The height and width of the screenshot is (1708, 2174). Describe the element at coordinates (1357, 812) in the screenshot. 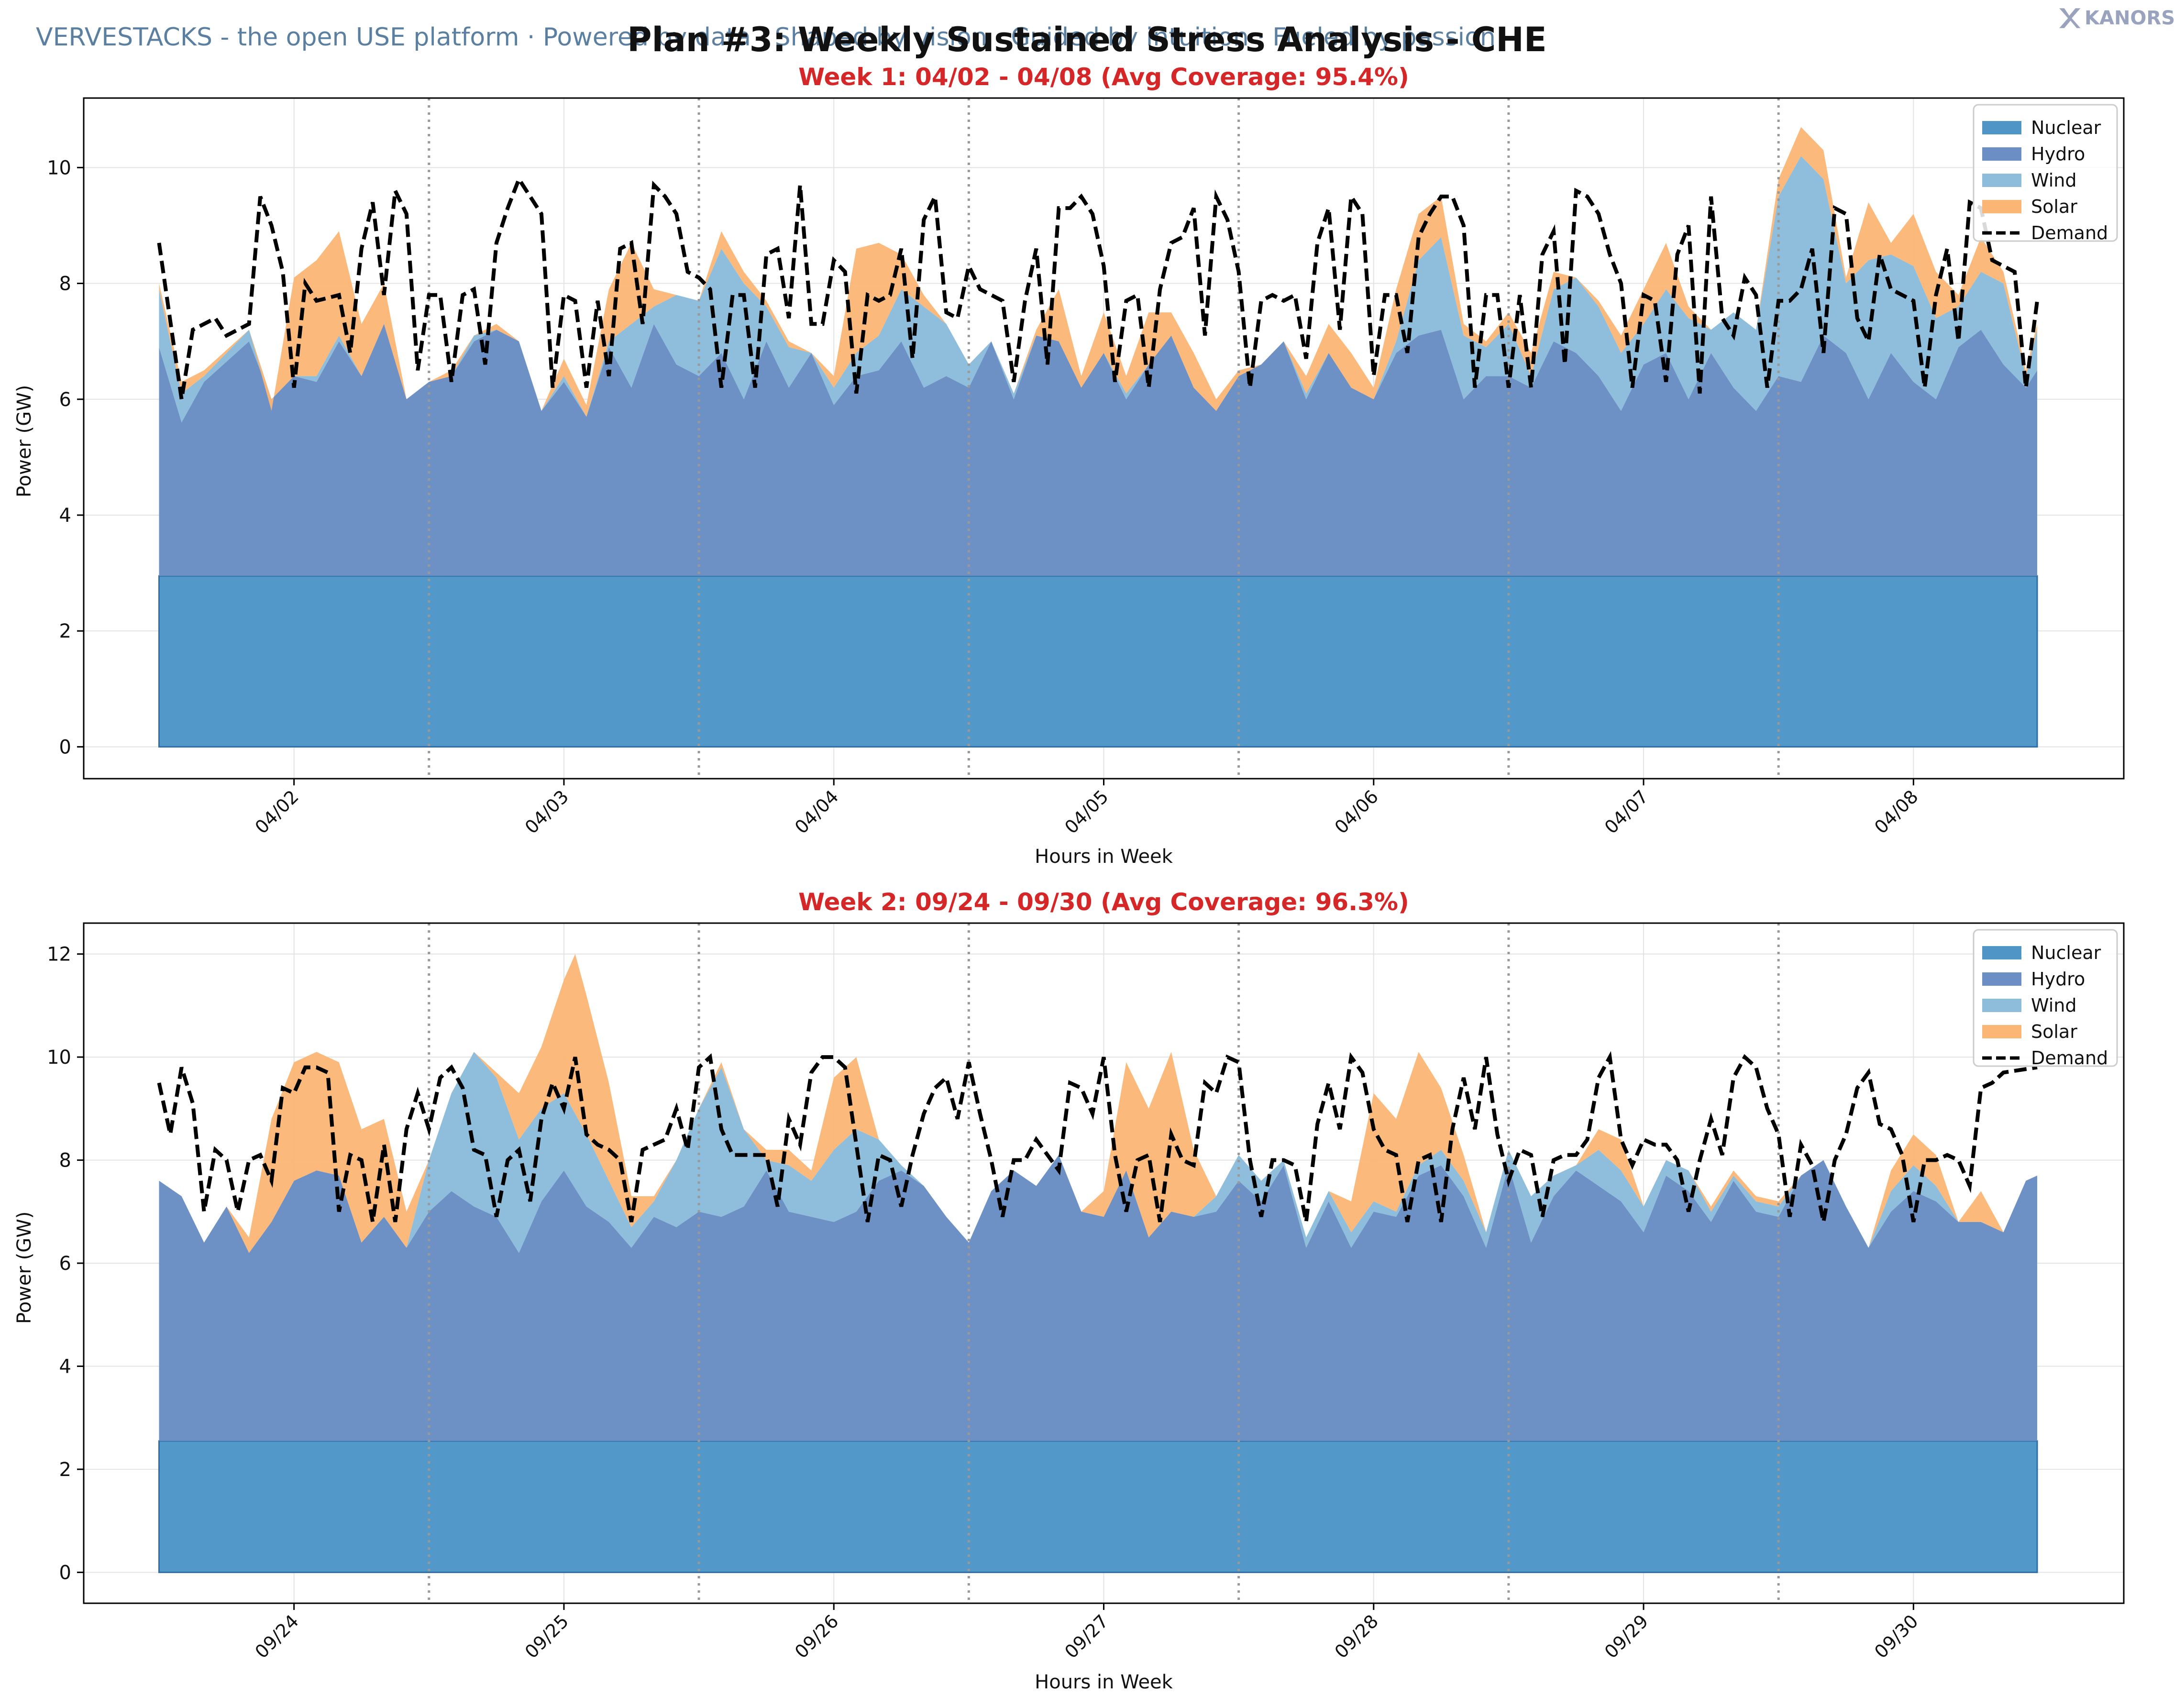

I see `x-tick-label: 04/06` at that location.